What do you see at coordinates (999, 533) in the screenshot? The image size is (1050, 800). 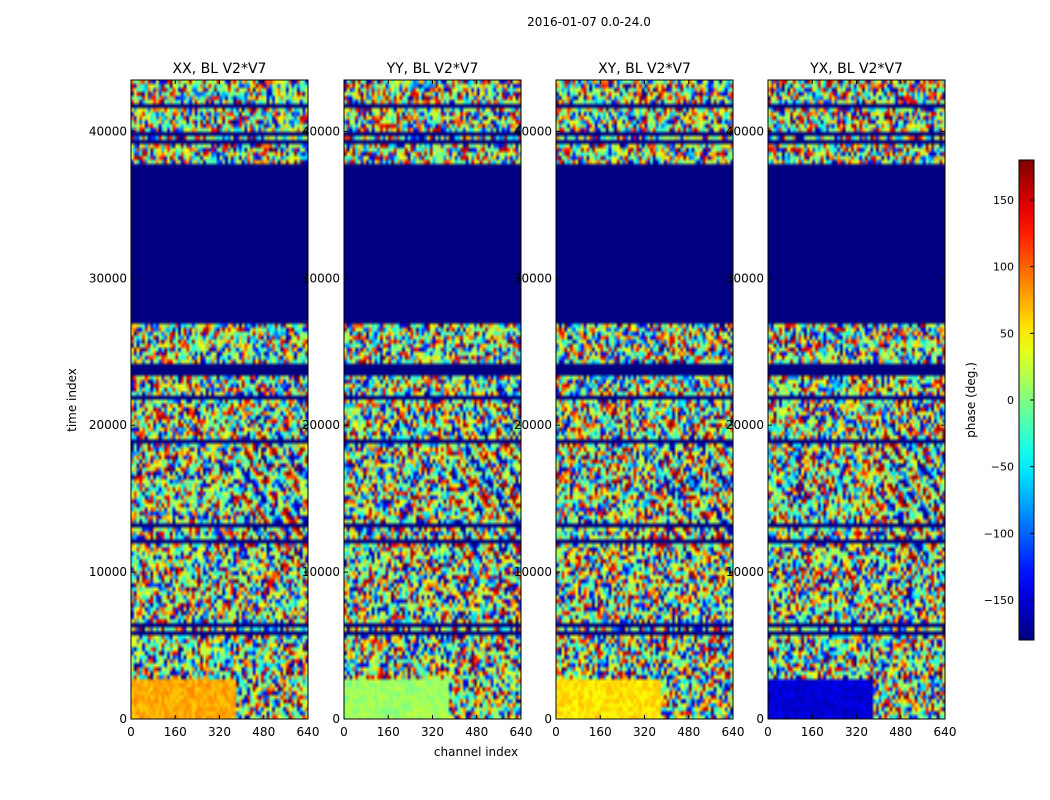 I see `colorbar-tick-label: −100` at bounding box center [999, 533].